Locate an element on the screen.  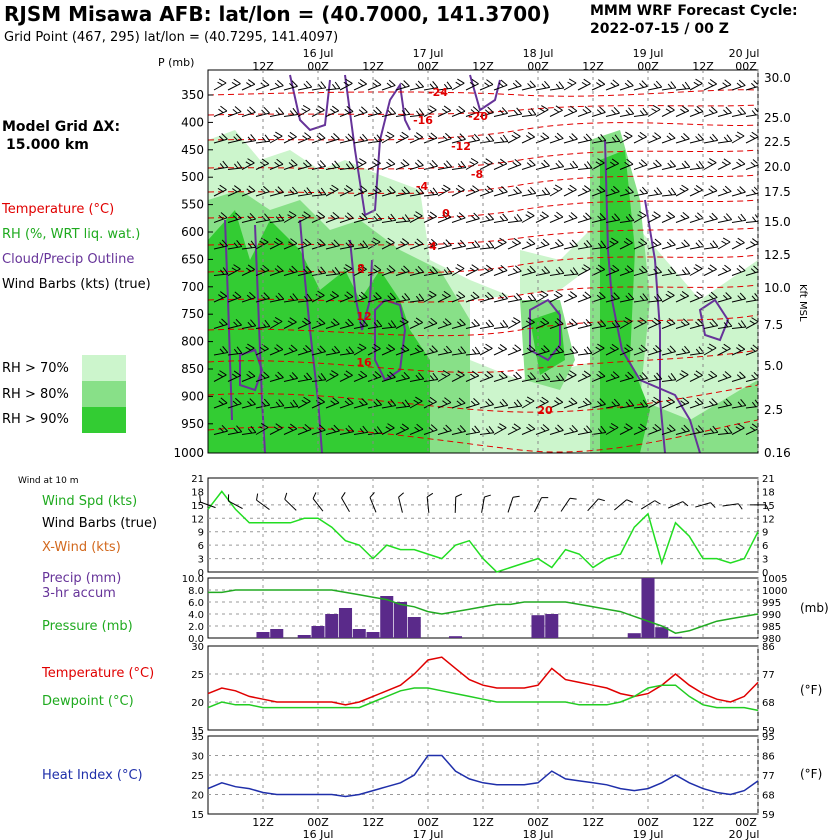
height-tick-9: 5.0 is located at coordinates (773, 366).